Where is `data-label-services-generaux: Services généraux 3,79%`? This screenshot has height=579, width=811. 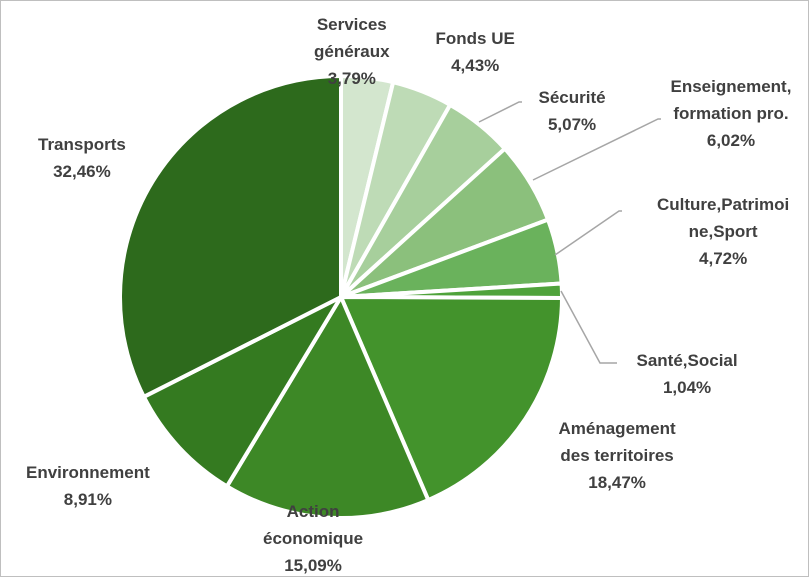 data-label-services-generaux: Services généraux 3,79% is located at coordinates (352, 51).